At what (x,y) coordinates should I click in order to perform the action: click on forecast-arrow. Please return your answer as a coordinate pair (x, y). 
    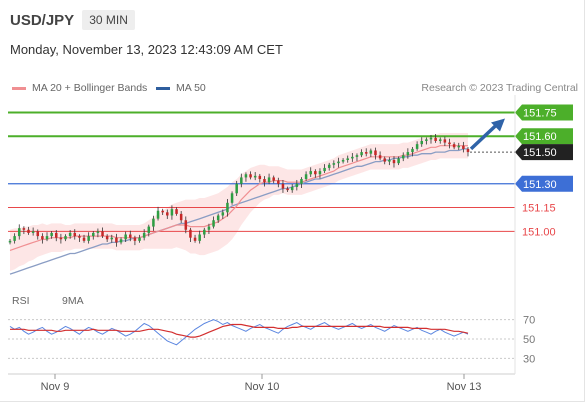
    Looking at the image, I should click on (484, 137).